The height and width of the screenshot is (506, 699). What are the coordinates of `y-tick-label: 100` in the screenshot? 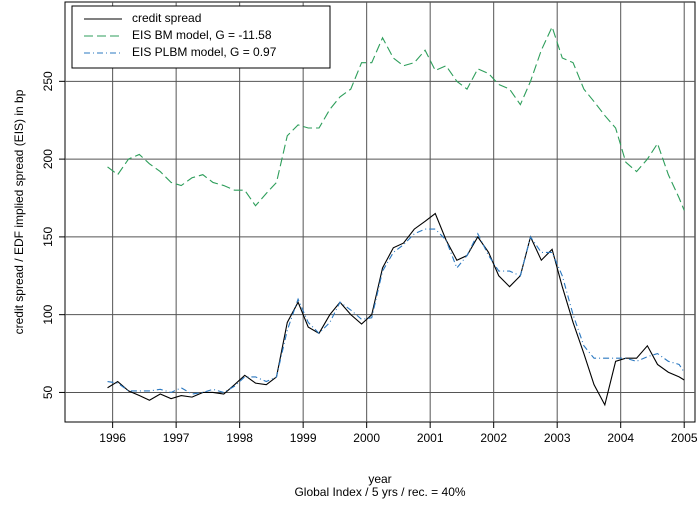 It's located at (48, 314).